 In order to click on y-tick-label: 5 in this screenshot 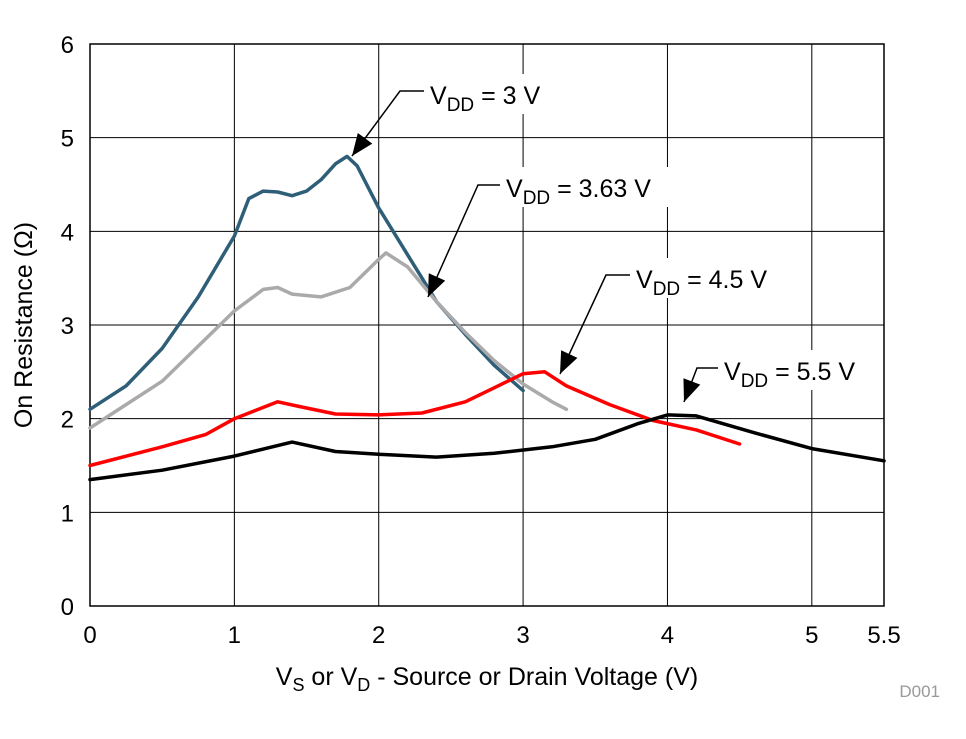, I will do `click(67, 139)`.